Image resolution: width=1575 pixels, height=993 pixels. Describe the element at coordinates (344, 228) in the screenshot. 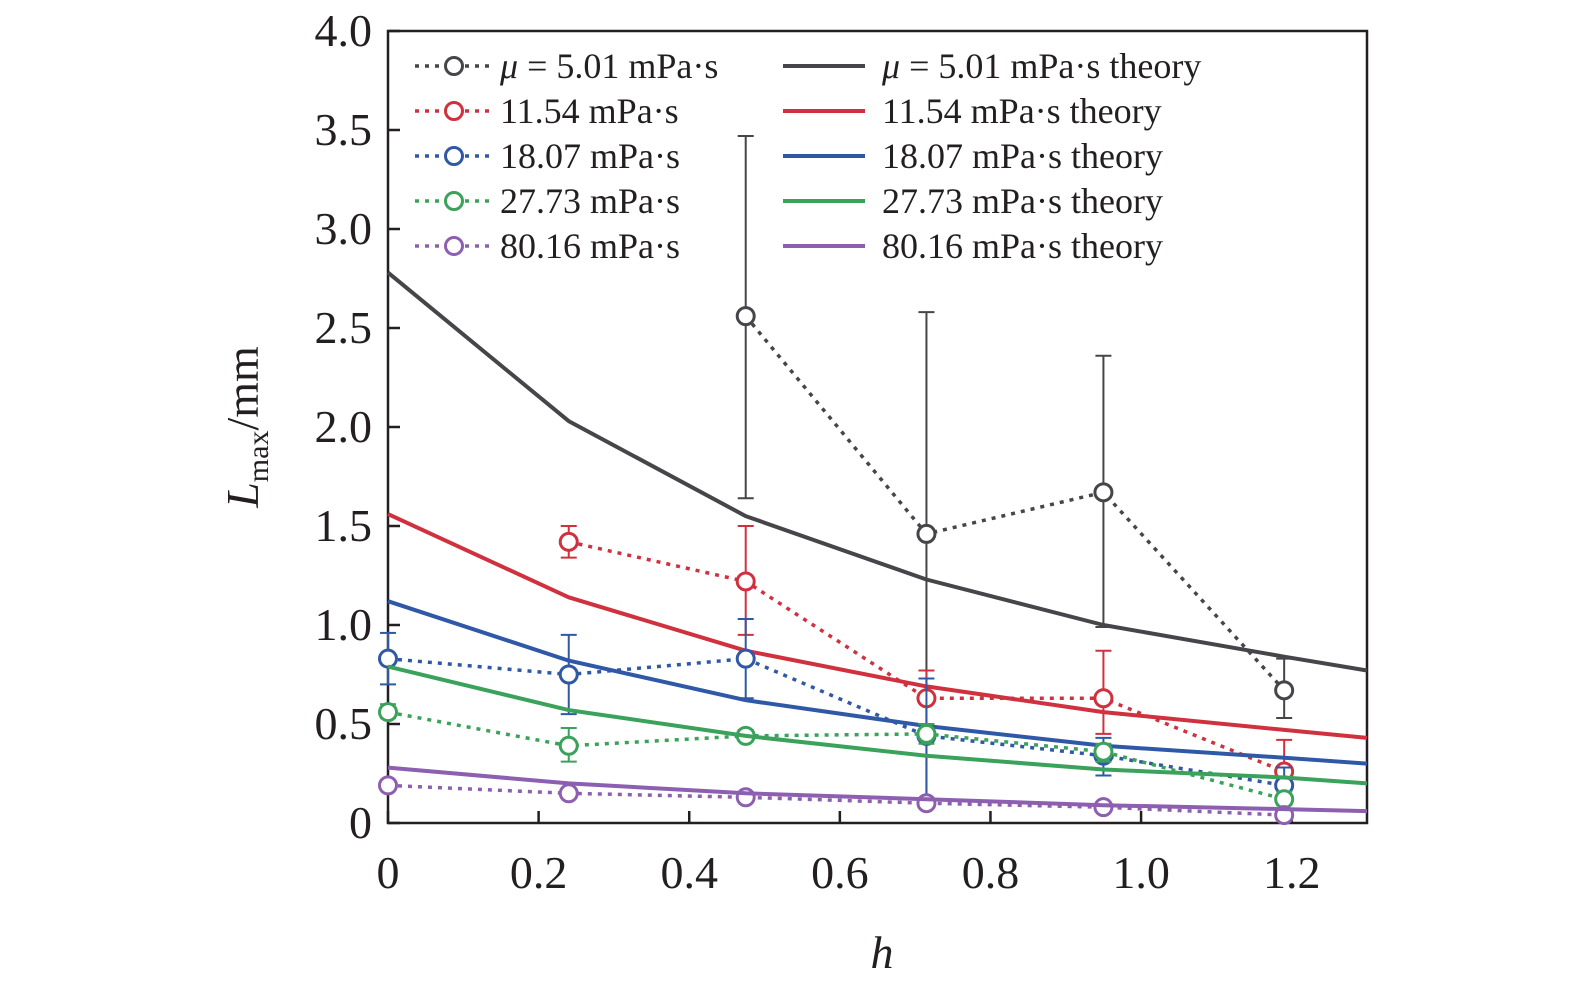

I see `y-tick-label-6: 3.0` at that location.